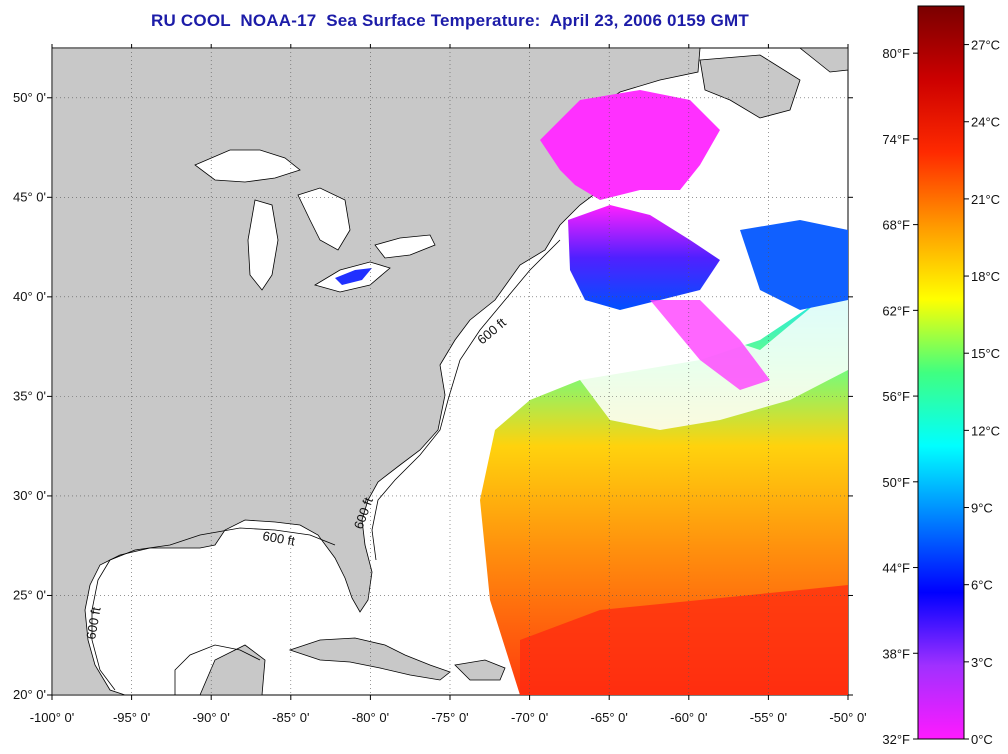 This screenshot has height=754, width=1008. I want to click on y-tick-label: 20° 0', so click(29, 694).